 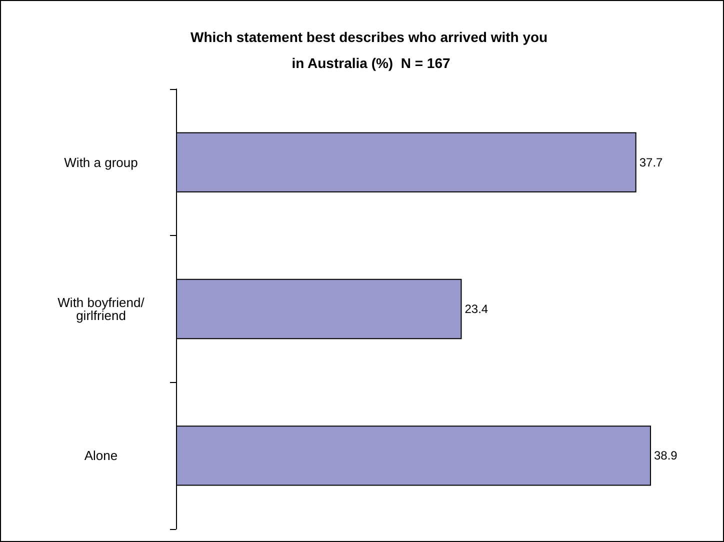 What do you see at coordinates (651, 162) in the screenshot?
I see `data-label: 37.7` at bounding box center [651, 162].